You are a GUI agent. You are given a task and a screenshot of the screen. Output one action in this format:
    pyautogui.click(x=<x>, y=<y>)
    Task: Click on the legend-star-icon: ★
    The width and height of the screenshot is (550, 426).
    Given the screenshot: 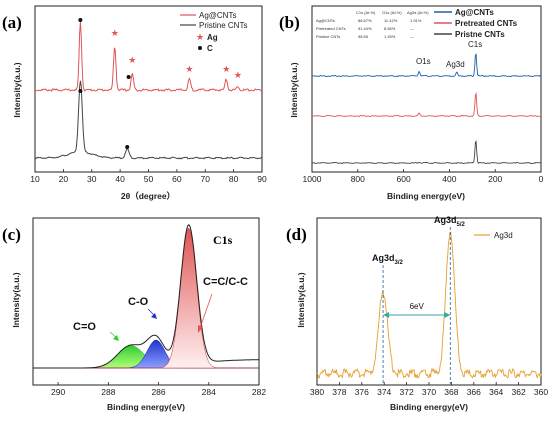 What is the action you would take?
    pyautogui.click(x=200, y=37)
    